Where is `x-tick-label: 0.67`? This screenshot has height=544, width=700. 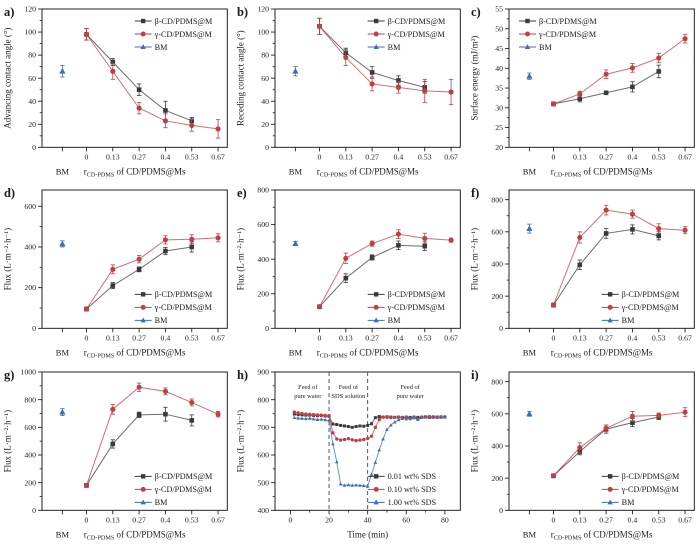 x-tick-label: 0.67 is located at coordinates (218, 519).